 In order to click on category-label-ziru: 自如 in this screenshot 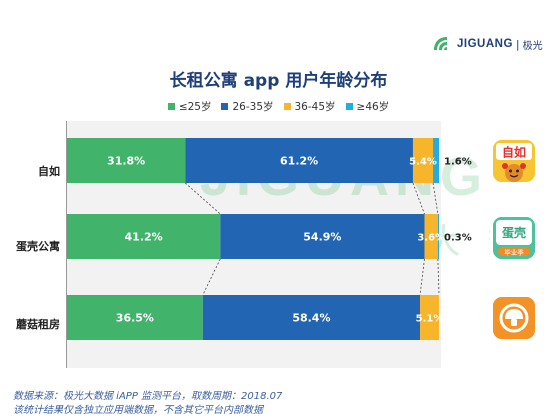, I will do `click(49, 171)`.